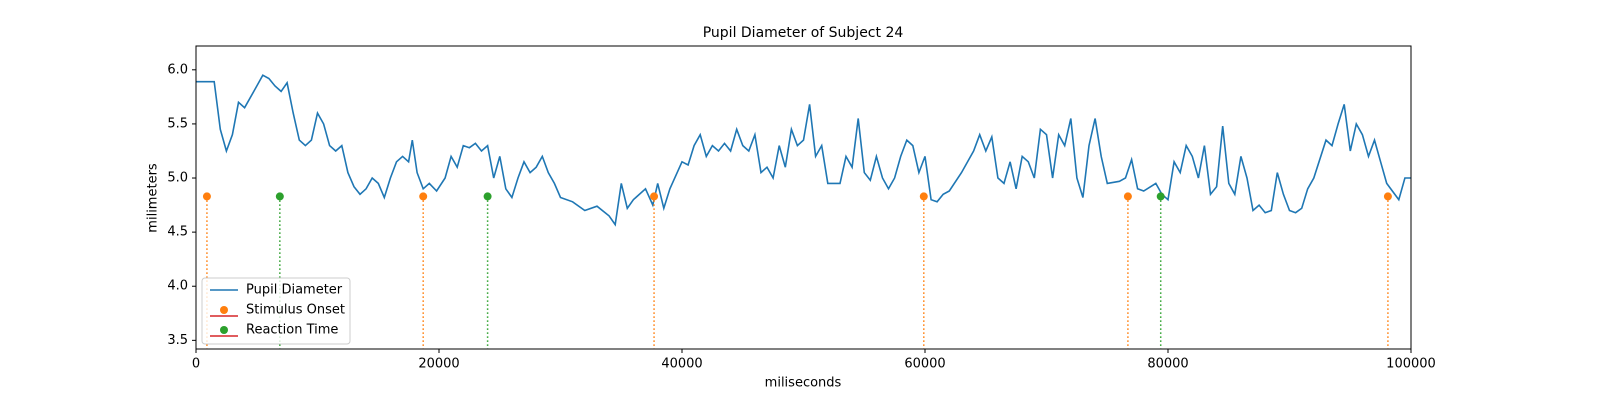 The height and width of the screenshot is (400, 1600). What do you see at coordinates (177, 123) in the screenshot?
I see `y-tick-label: 5.5` at bounding box center [177, 123].